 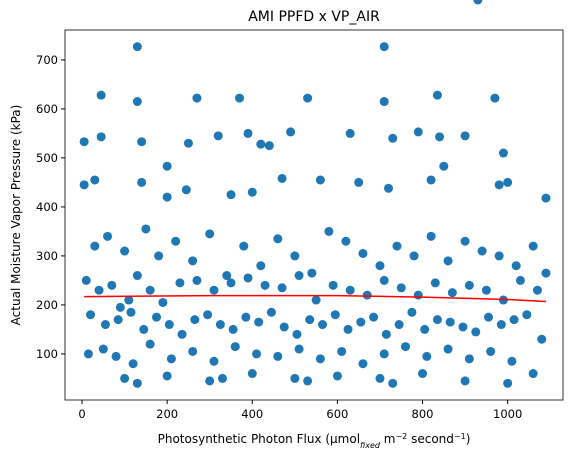 I want to click on x-axis-label-part: m, so click(x=388, y=439).